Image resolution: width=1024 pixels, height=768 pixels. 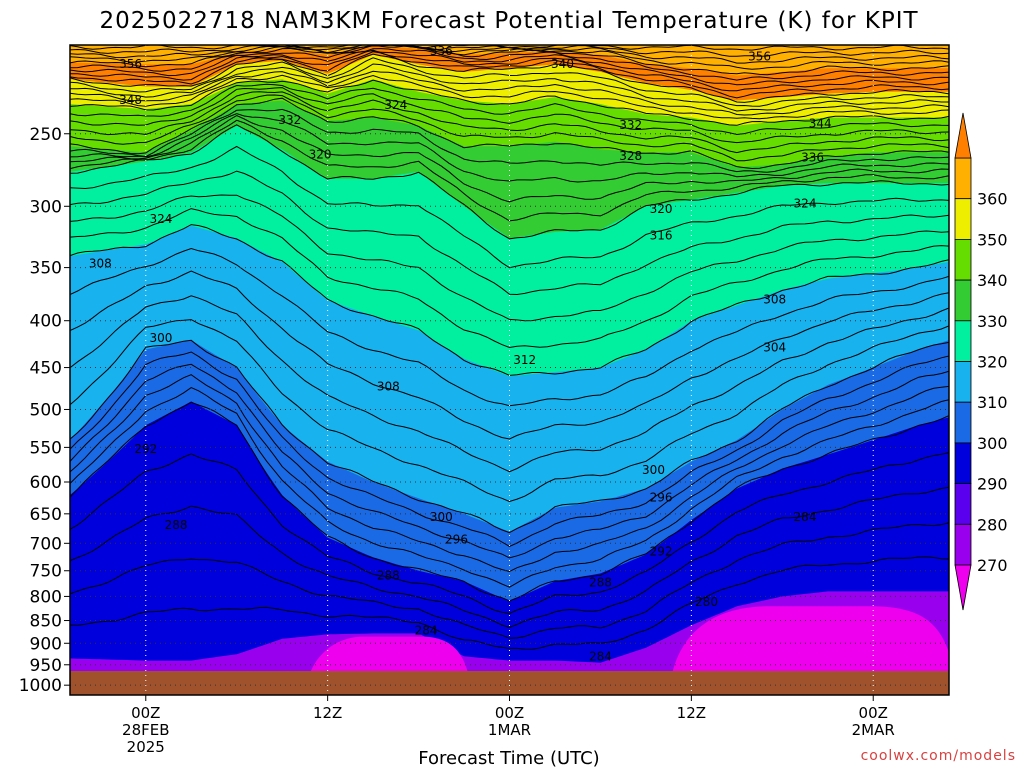 What do you see at coordinates (706, 602) in the screenshot?
I see `contour-label: 280` at bounding box center [706, 602].